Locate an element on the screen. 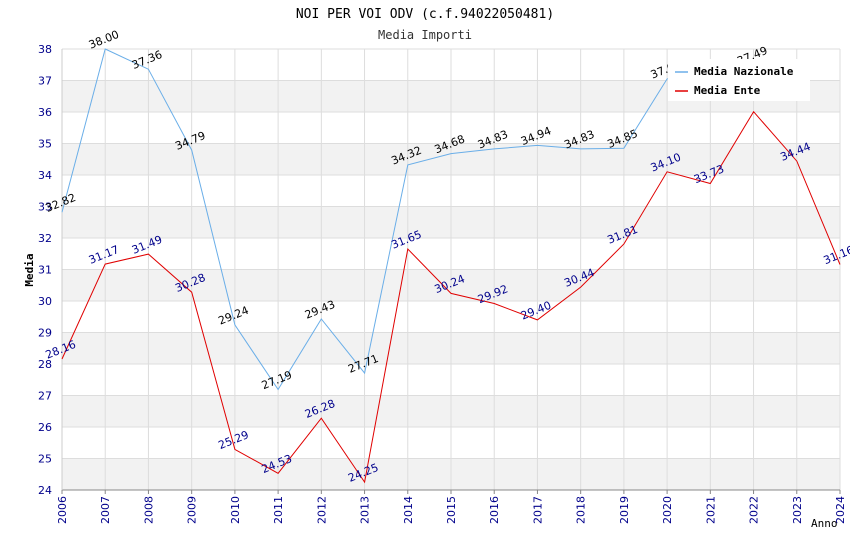  y-tick-label-26: 26 is located at coordinates (45, 427).